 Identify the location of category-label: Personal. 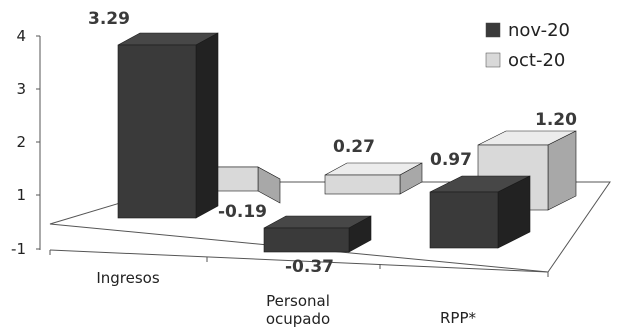
(298, 301).